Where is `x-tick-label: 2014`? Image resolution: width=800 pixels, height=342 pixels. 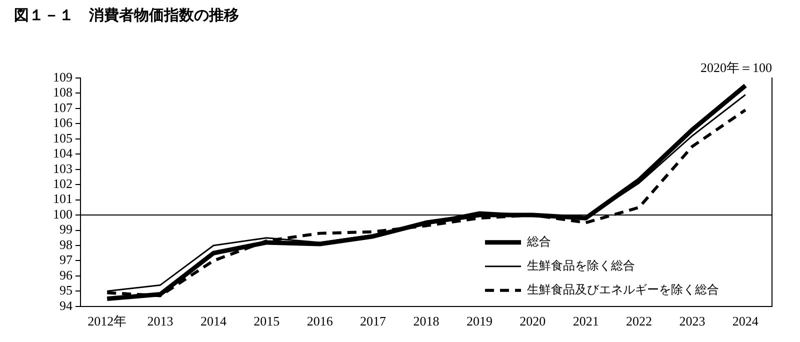 x-tick-label: 2014 is located at coordinates (213, 321).